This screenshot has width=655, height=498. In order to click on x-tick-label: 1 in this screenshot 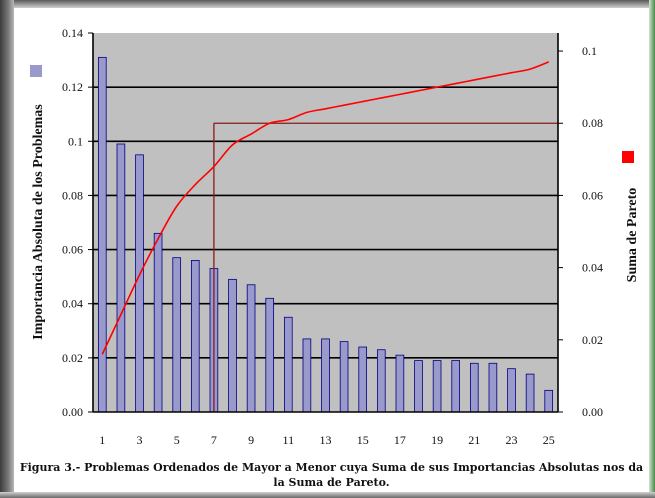, I will do `click(102, 440)`.